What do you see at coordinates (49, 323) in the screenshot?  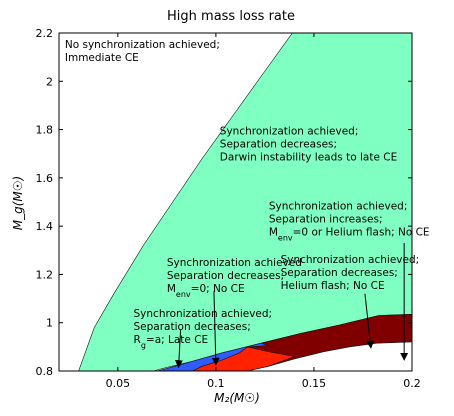 I see `y-tick-label: 1` at bounding box center [49, 323].